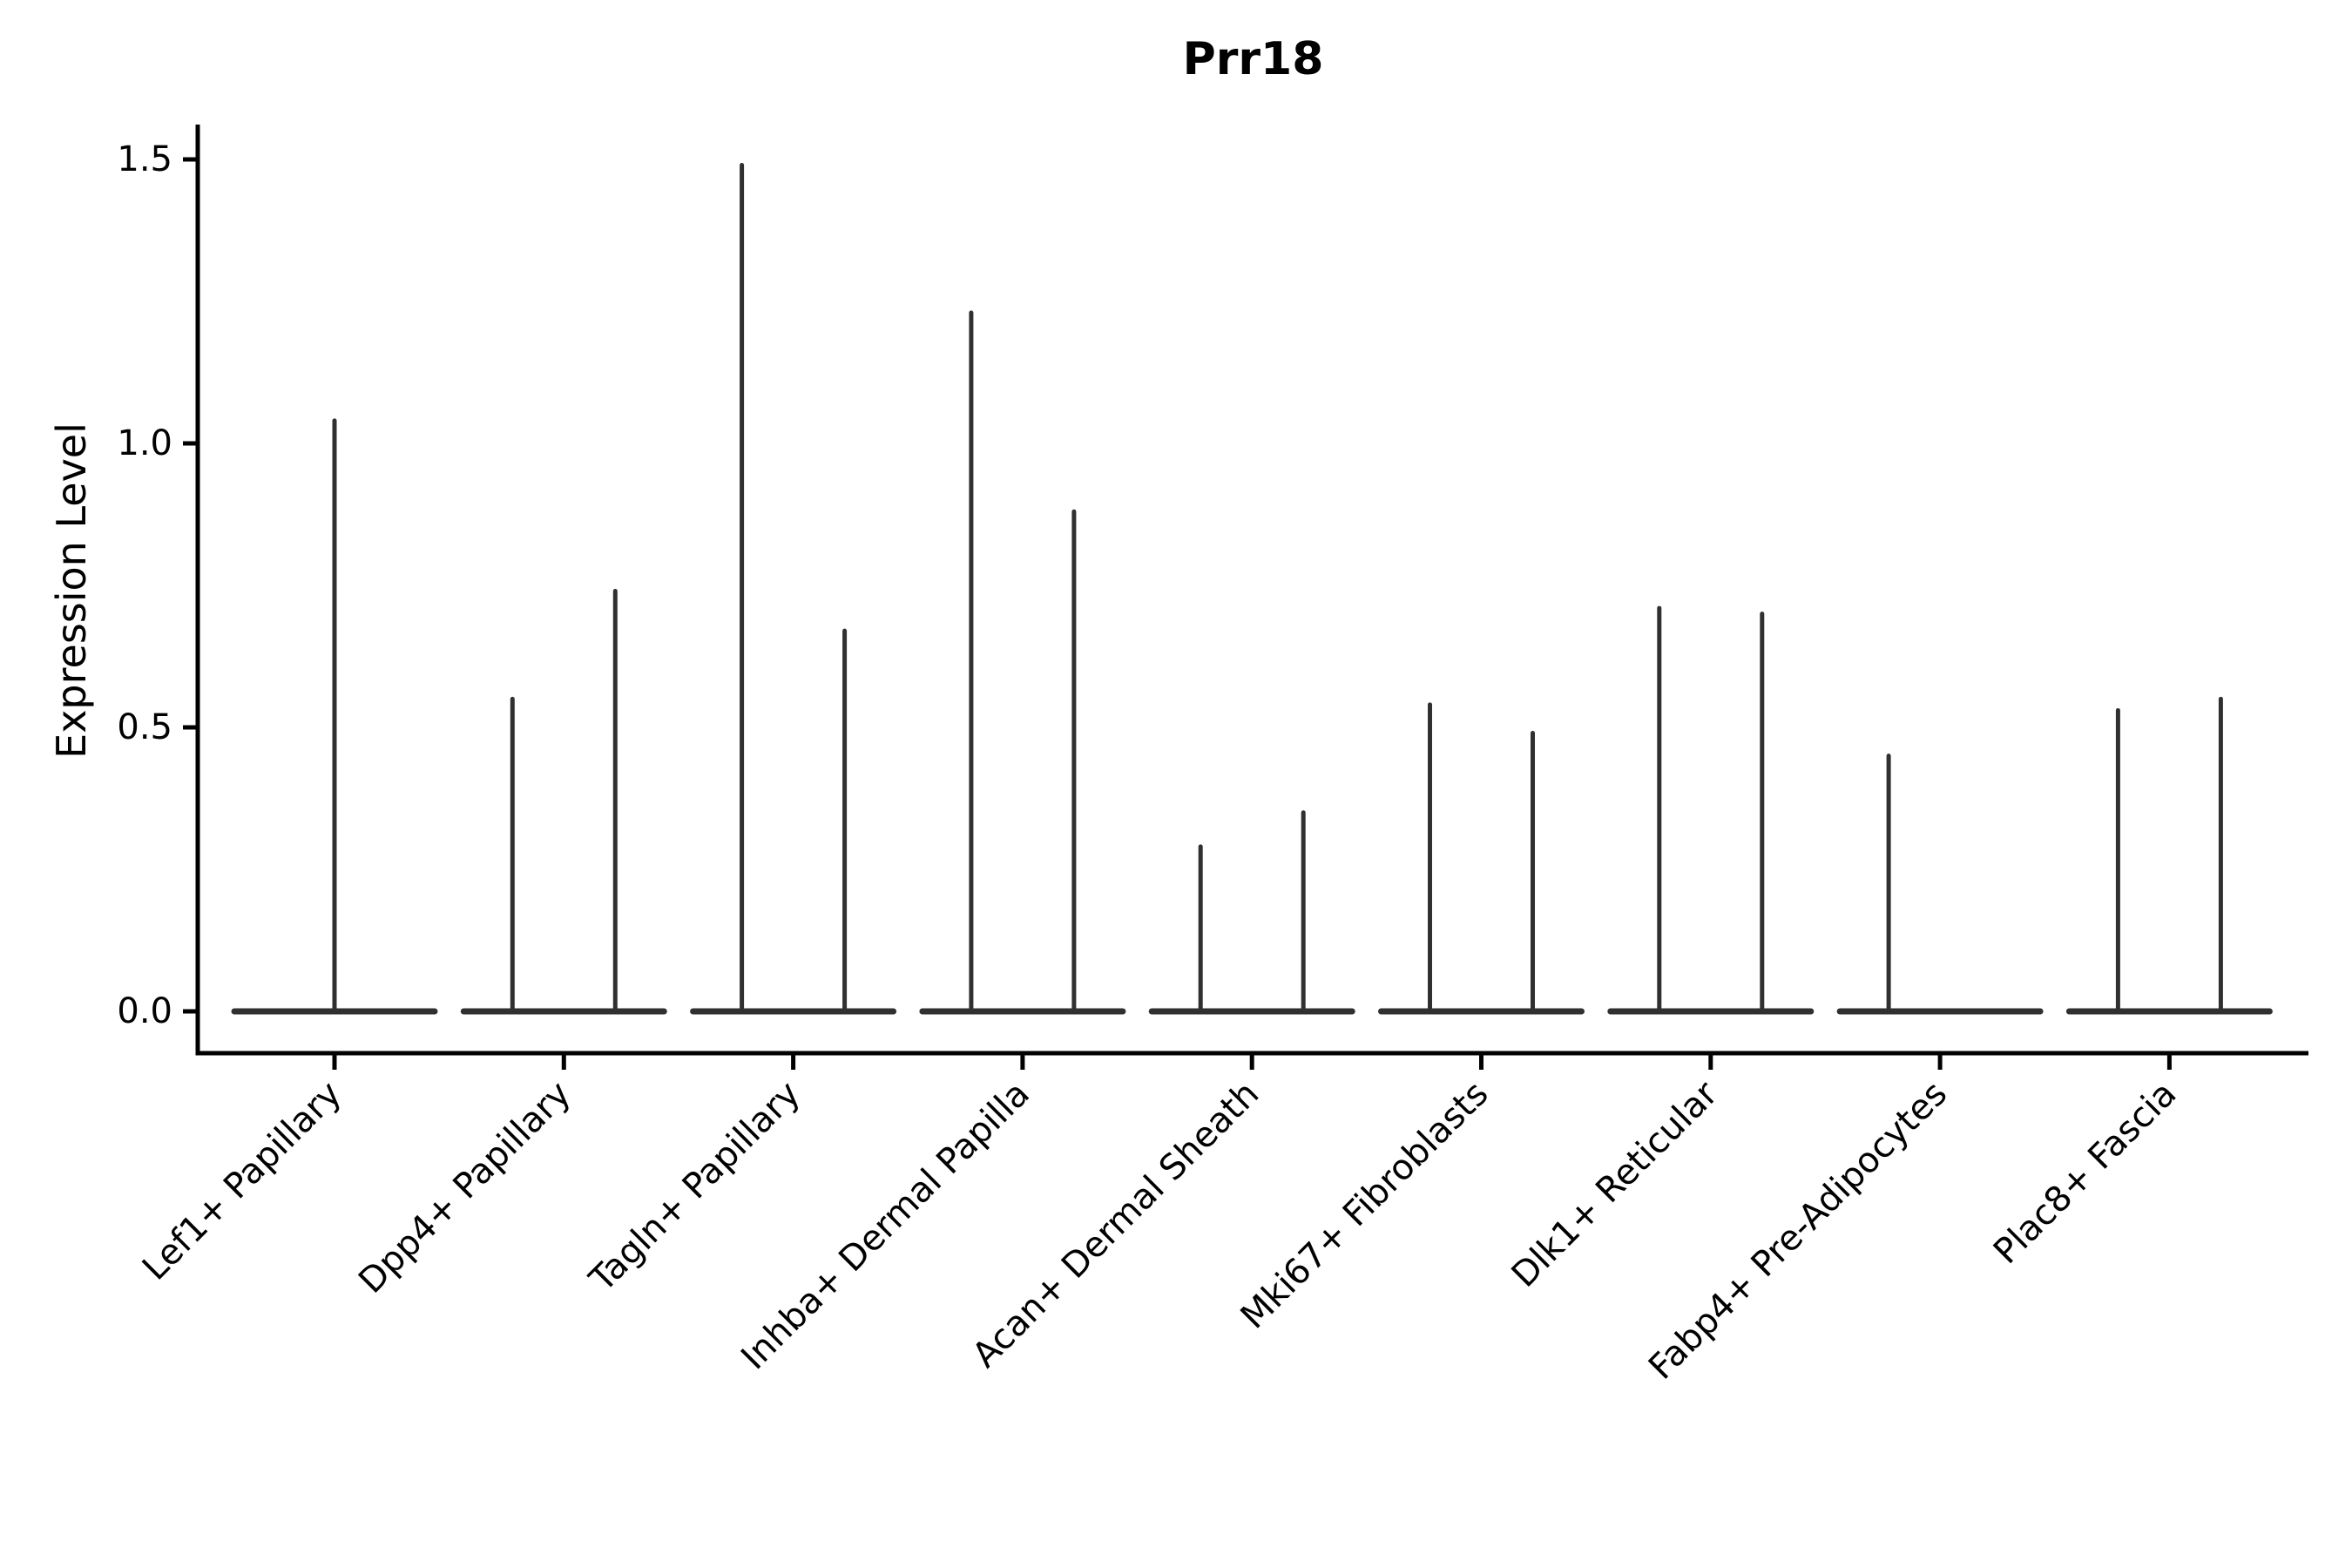 This screenshot has width=2352, height=1568. Describe the element at coordinates (145, 727) in the screenshot. I see `y-tick-label: 0.5` at that location.